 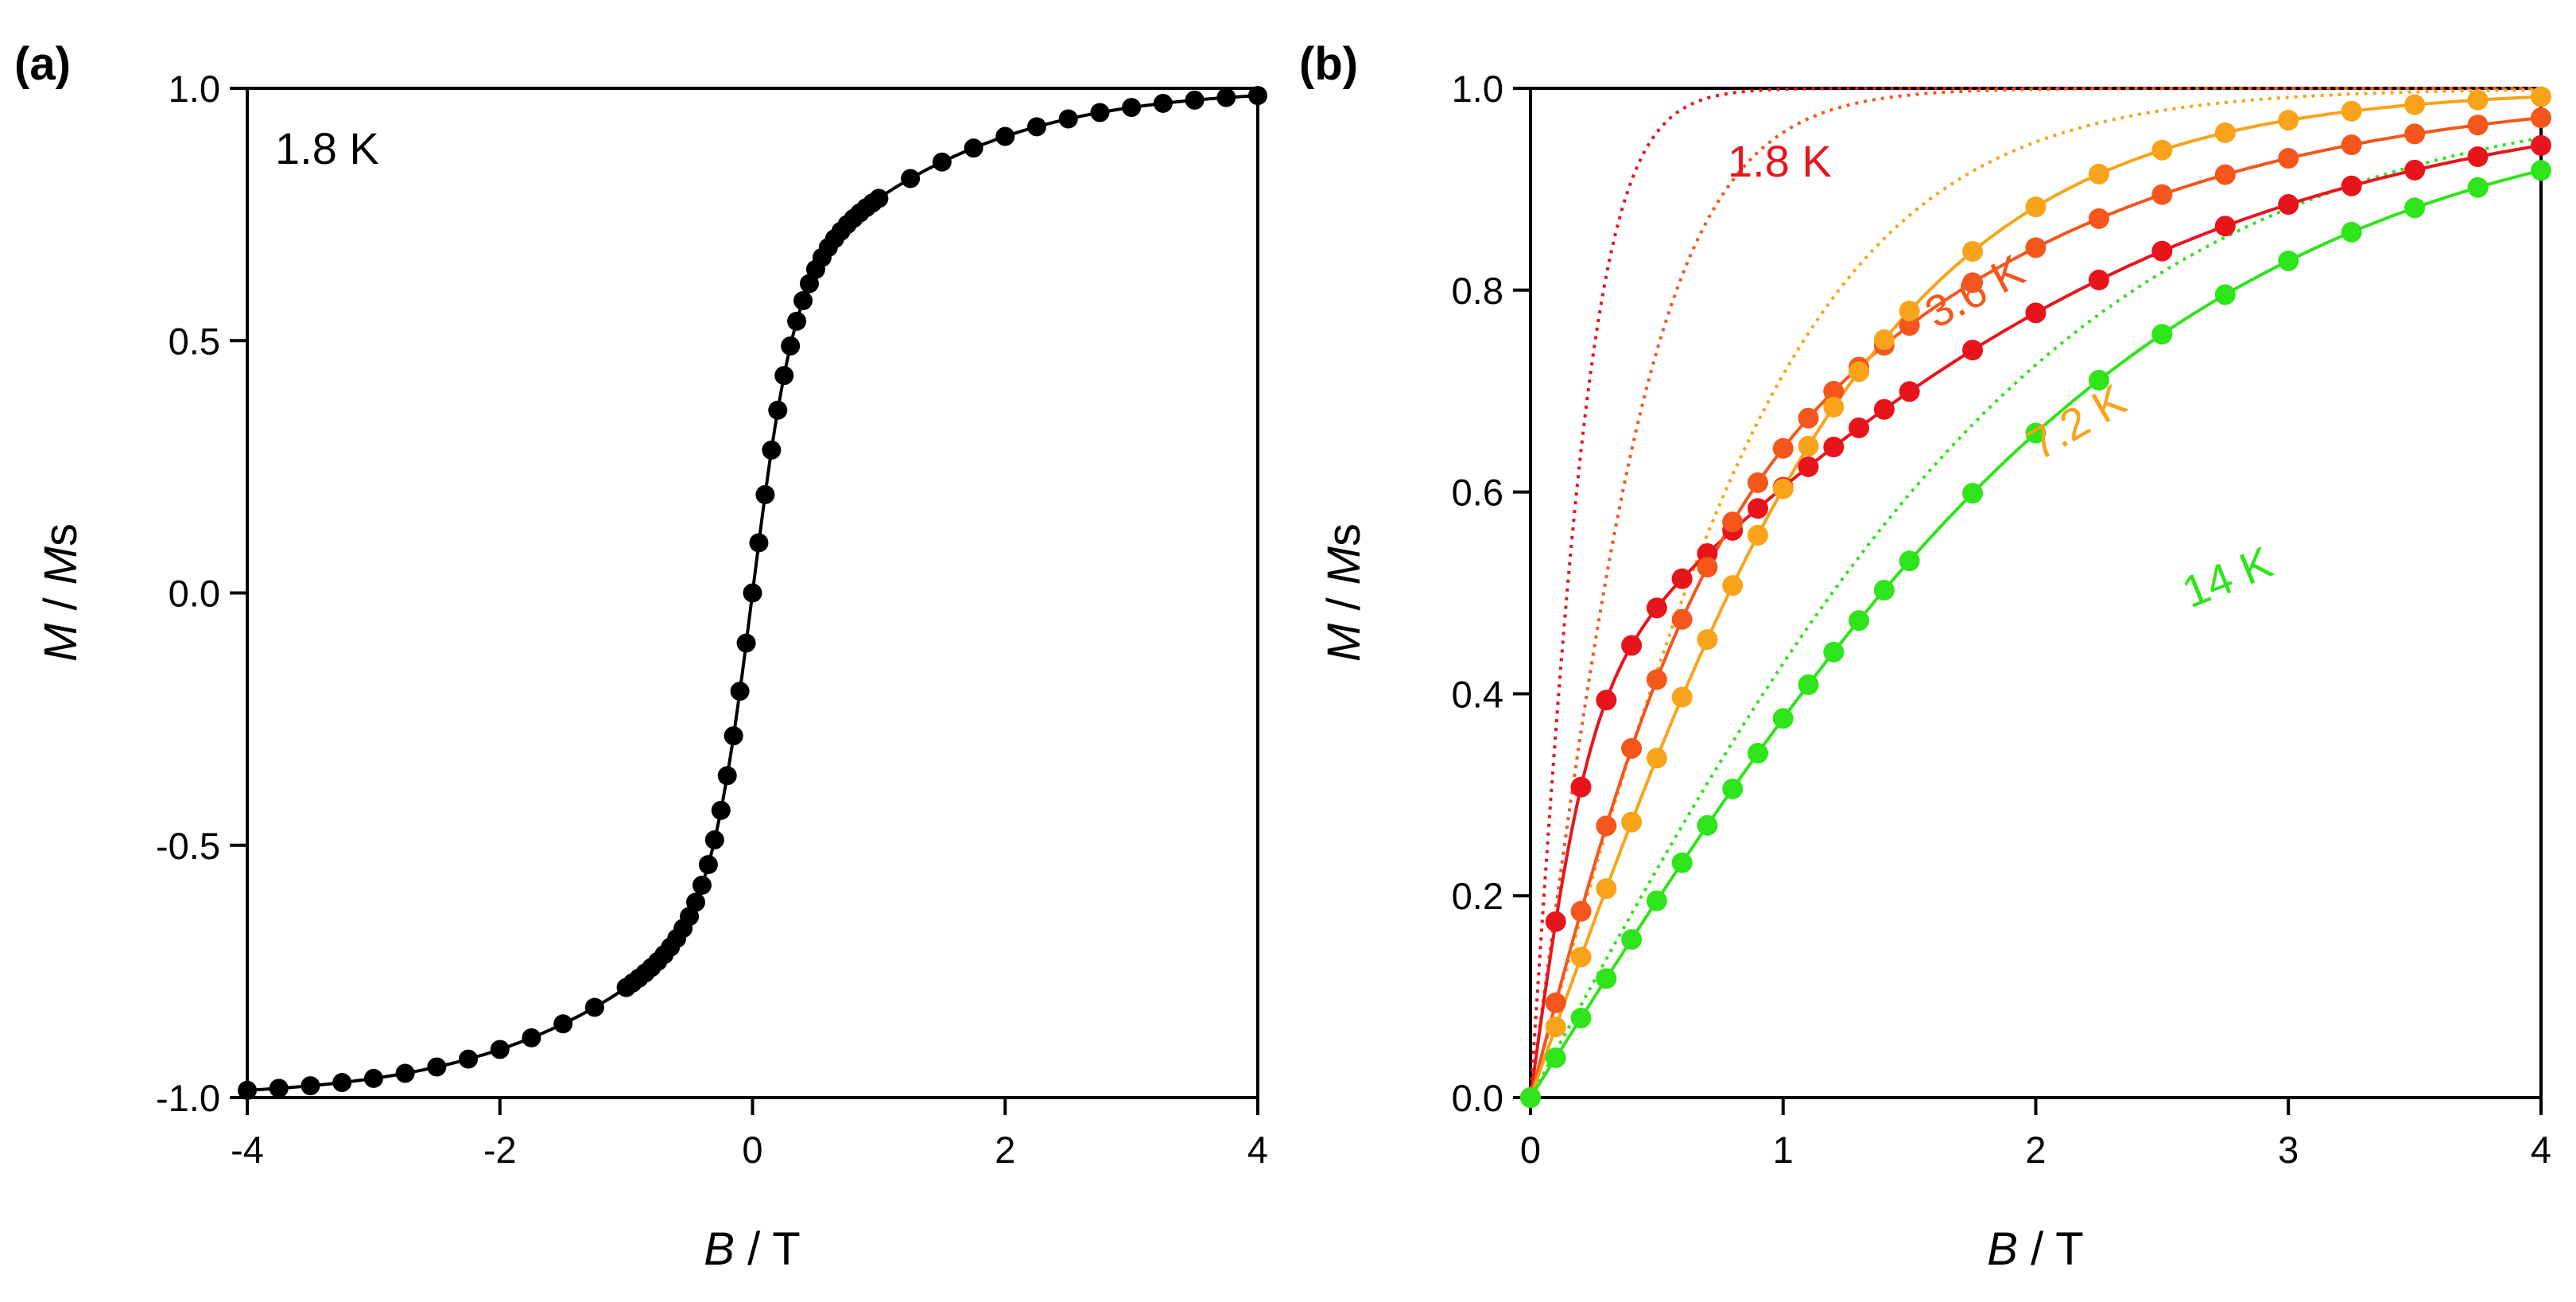 What do you see at coordinates (2035, 1134) in the screenshot?
I see `panel-b-x-ticks: 0 1 2 3 4` at bounding box center [2035, 1134].